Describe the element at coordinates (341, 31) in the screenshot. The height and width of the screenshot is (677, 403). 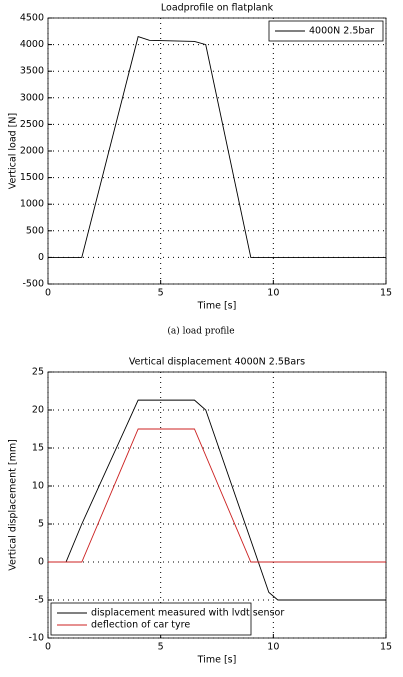
I see `legend-label: 4000N 2.5bar` at that location.